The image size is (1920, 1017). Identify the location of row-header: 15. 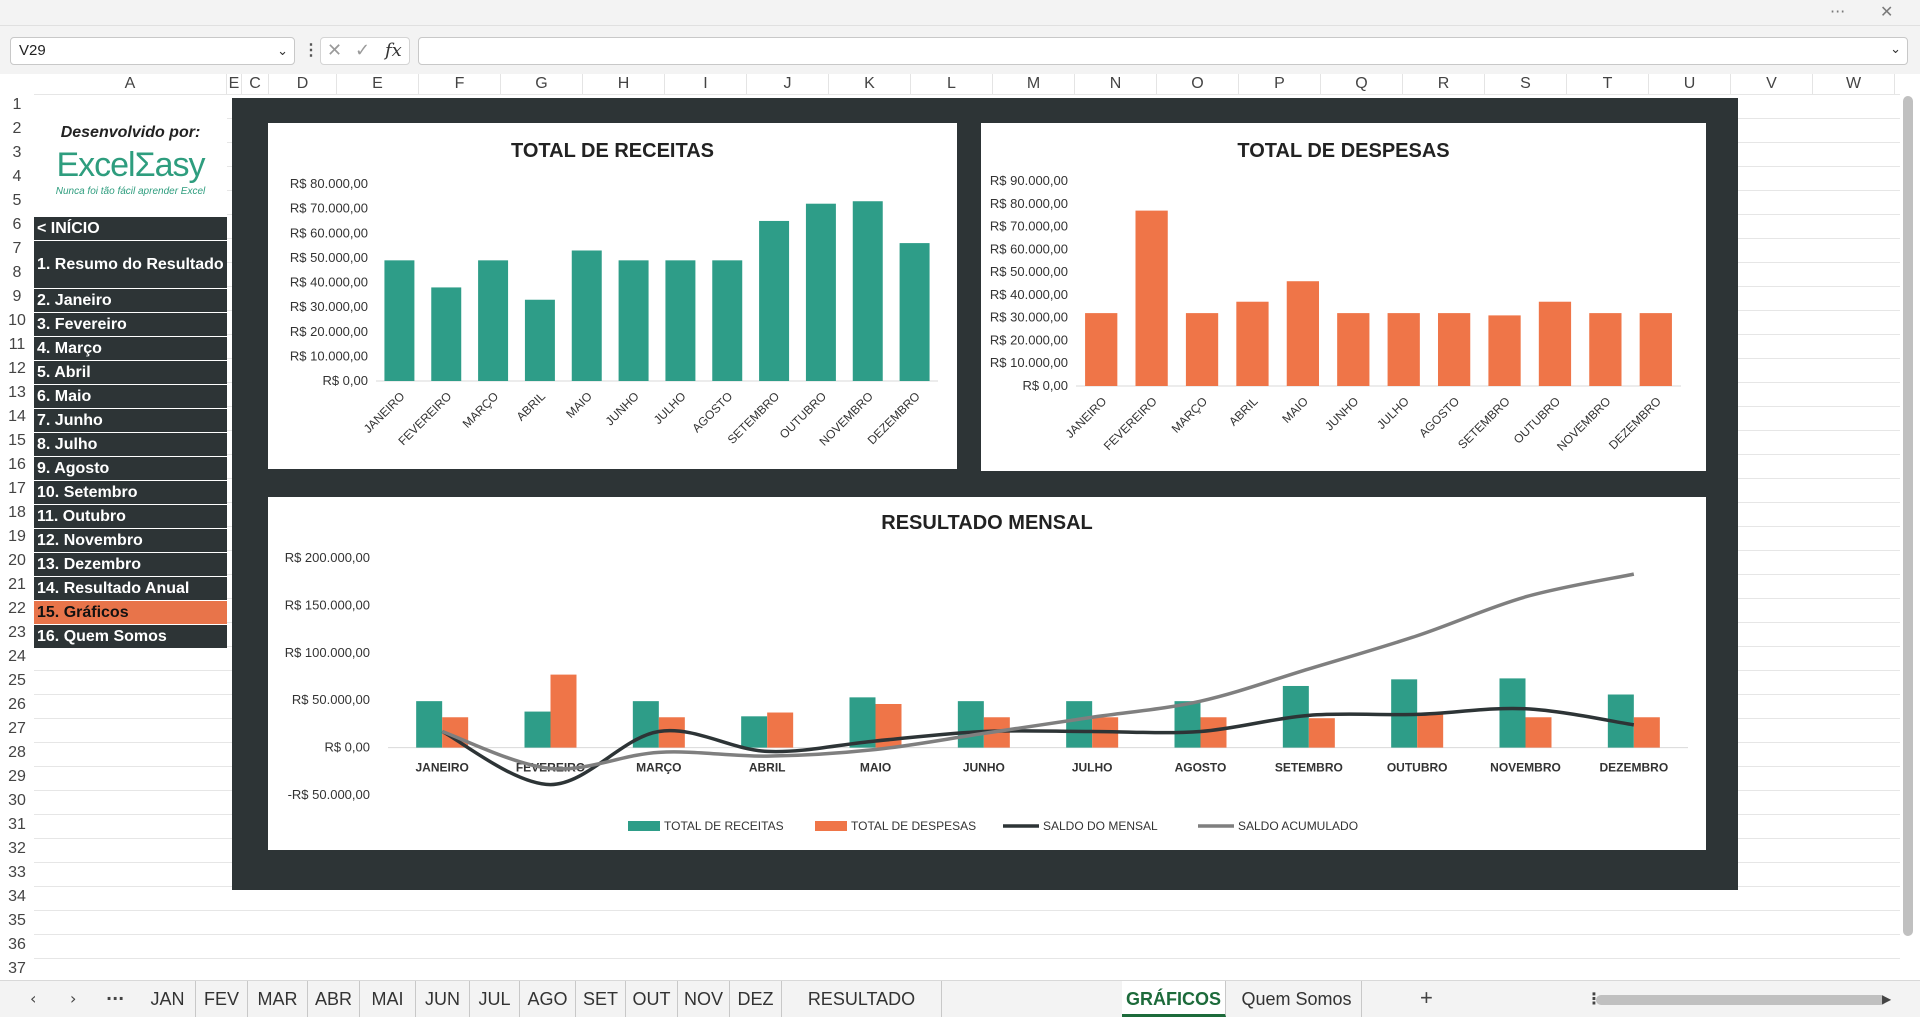
(17, 440).